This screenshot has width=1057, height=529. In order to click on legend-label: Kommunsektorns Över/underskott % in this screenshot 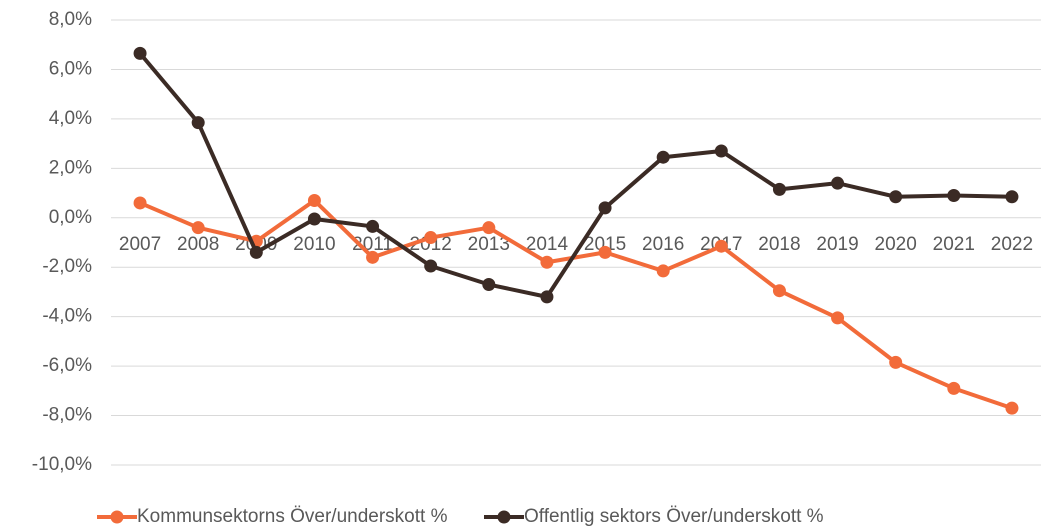, I will do `click(292, 516)`.